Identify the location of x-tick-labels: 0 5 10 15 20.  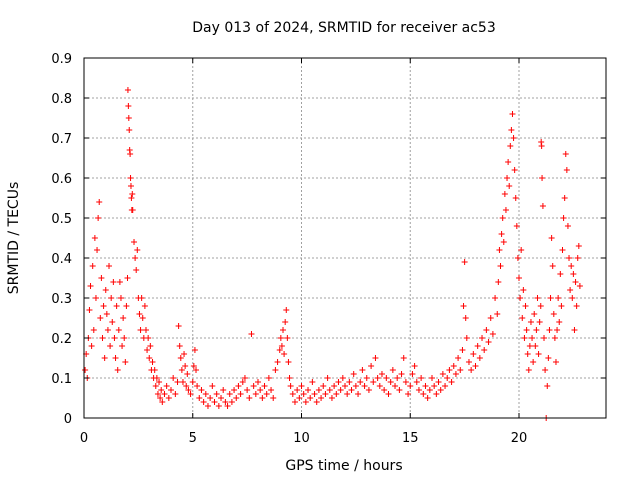
(303, 438).